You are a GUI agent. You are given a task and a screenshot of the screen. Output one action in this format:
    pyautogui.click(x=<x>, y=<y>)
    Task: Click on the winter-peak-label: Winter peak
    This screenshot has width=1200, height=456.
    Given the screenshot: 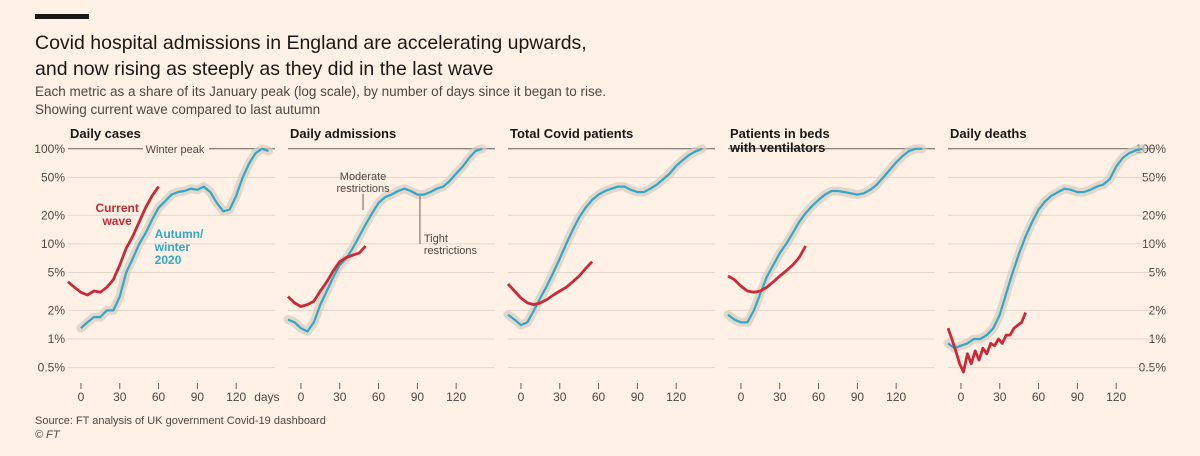 What is the action you would take?
    pyautogui.click(x=175, y=150)
    